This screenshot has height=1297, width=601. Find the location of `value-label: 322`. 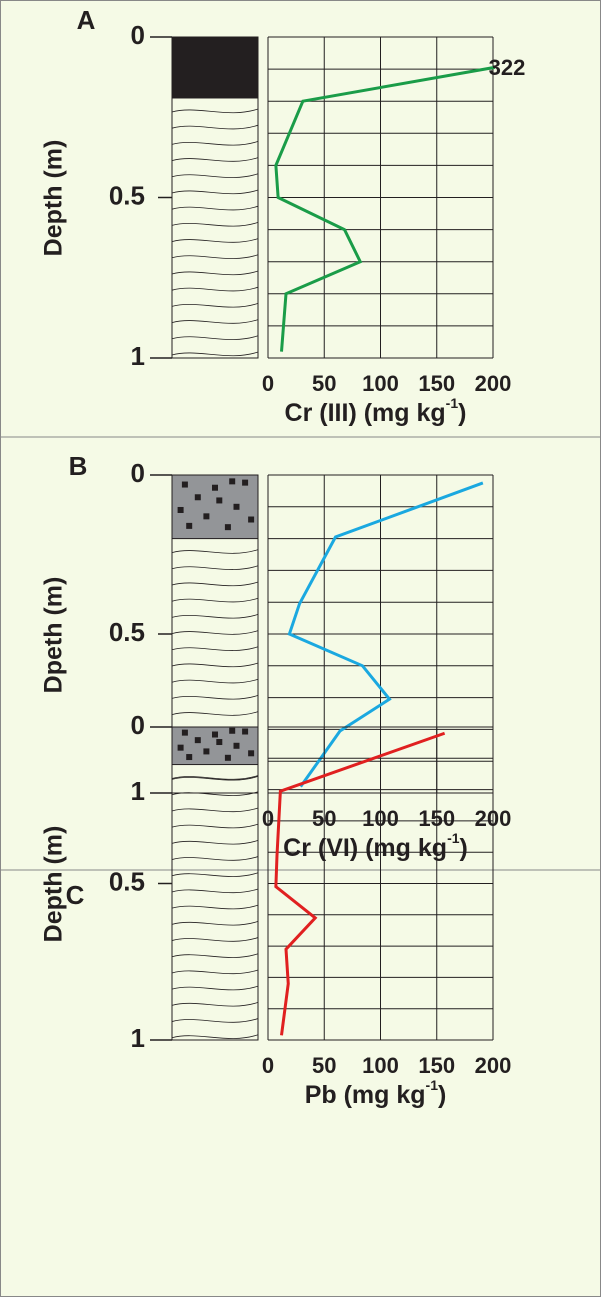

value-label: 322 is located at coordinates (507, 67).